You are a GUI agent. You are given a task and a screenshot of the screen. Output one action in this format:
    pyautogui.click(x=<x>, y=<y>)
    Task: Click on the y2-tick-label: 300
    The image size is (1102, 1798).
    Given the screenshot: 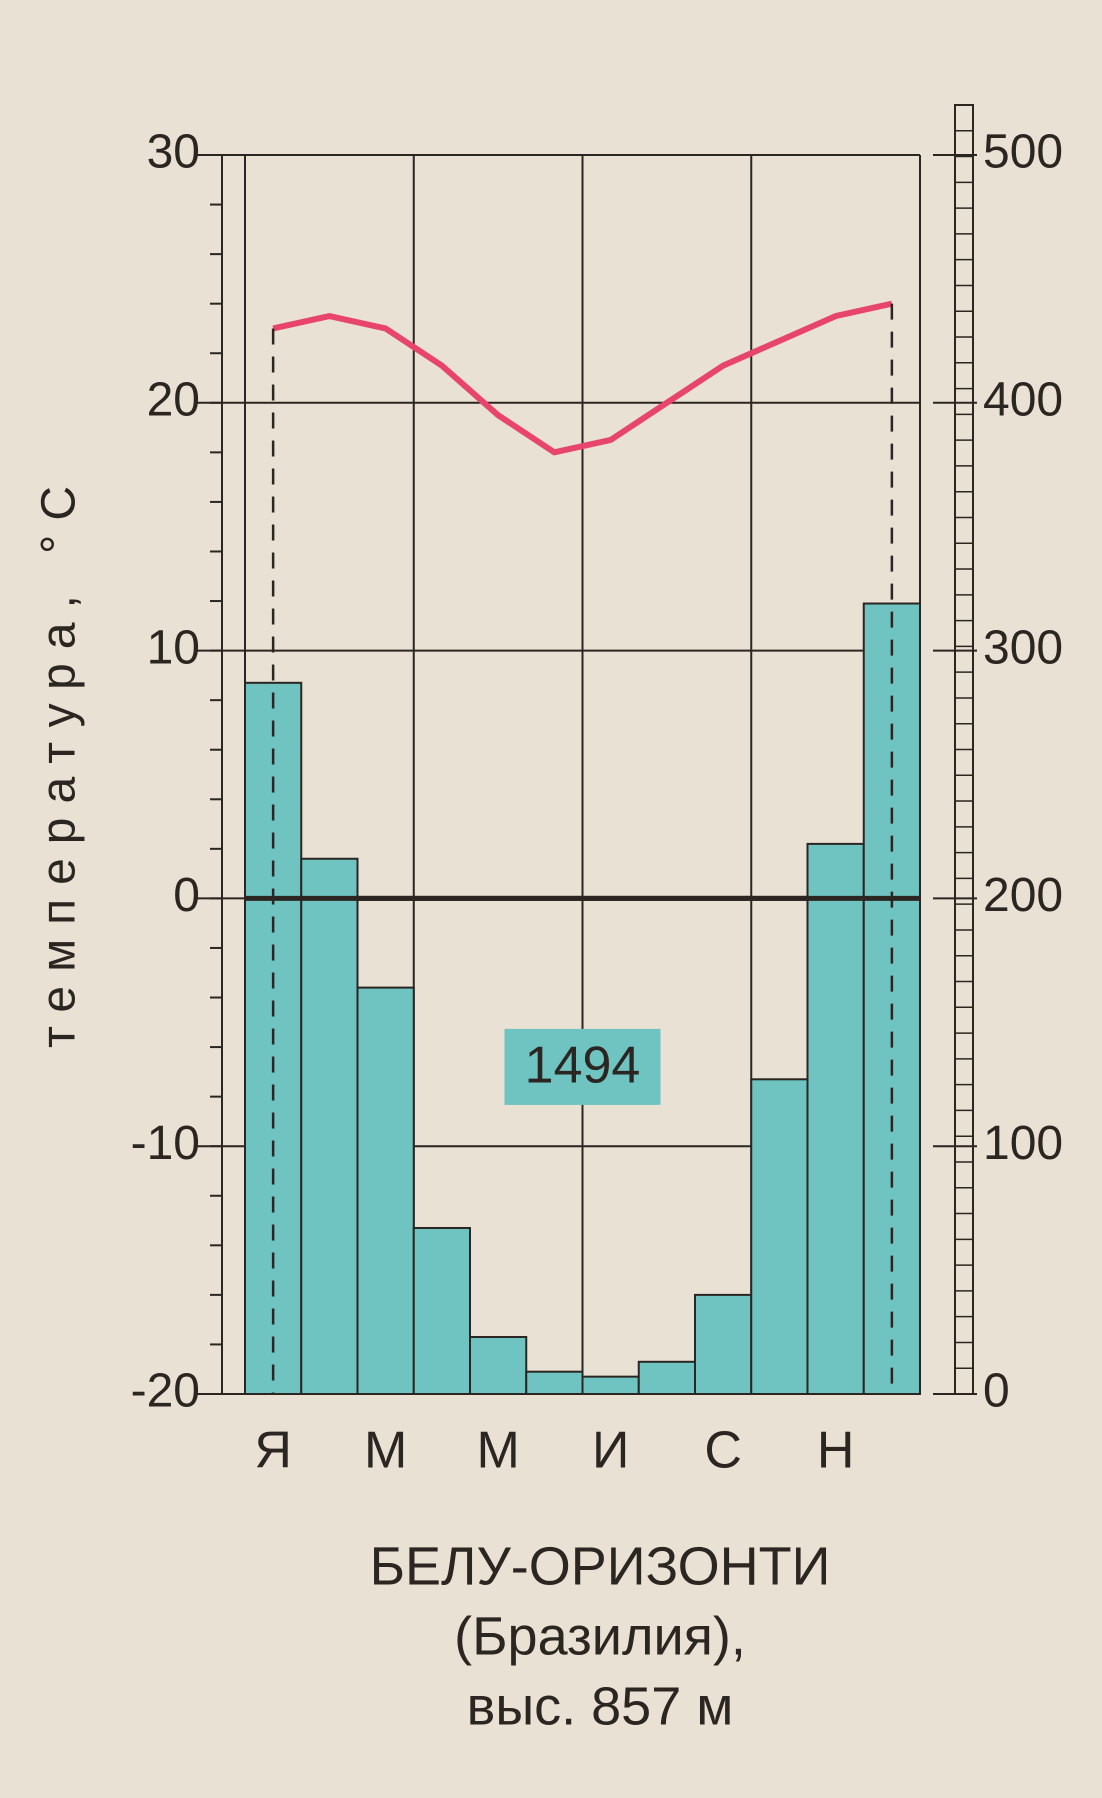 What is the action you would take?
    pyautogui.click(x=1023, y=647)
    